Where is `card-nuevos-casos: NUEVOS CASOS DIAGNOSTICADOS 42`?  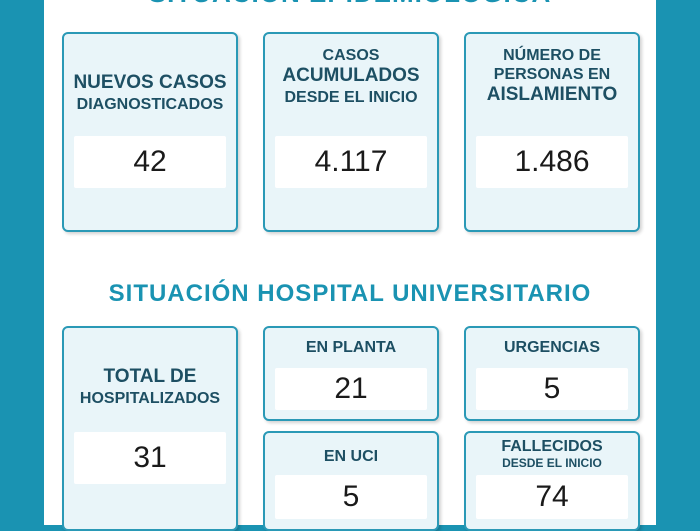
card-nuevos-casos: NUEVOS CASOS DIAGNOSTICADOS 42 is located at coordinates (150, 132).